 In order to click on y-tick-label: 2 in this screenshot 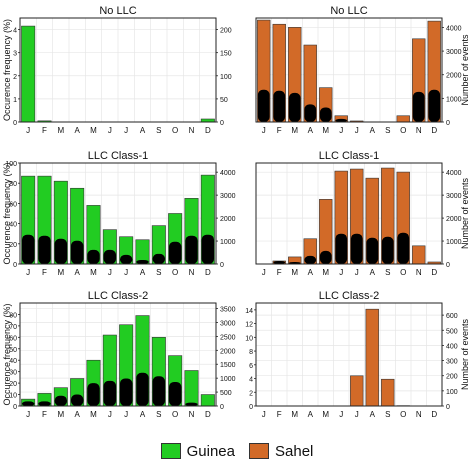, I will do `click(15, 77)`.